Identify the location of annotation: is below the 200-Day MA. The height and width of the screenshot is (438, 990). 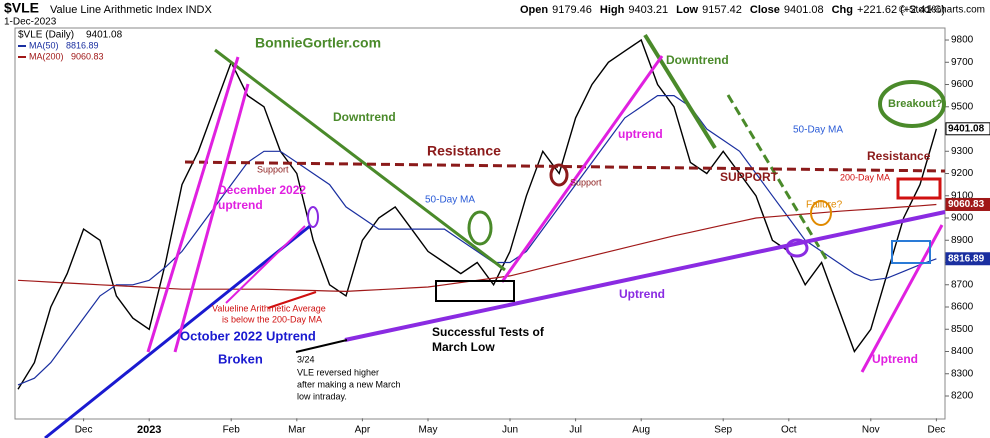
(272, 319).